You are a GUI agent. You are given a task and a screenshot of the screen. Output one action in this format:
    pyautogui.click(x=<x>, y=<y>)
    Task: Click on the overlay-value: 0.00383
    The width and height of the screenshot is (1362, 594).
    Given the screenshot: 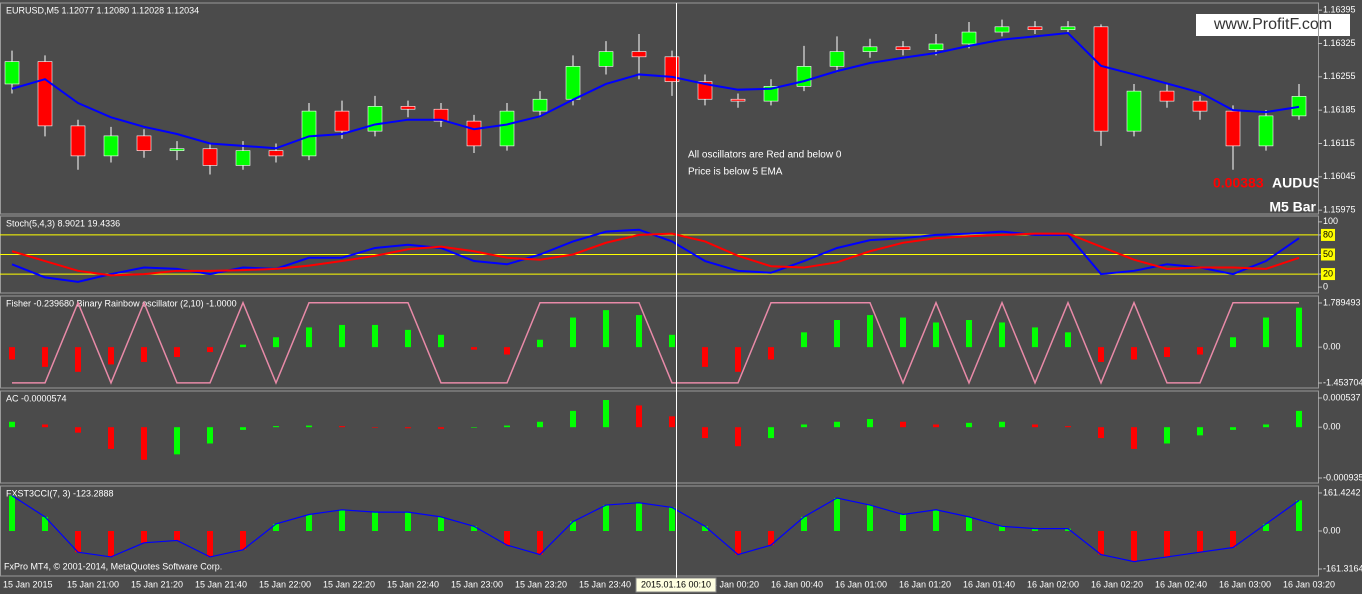 What is the action you would take?
    pyautogui.click(x=1238, y=183)
    